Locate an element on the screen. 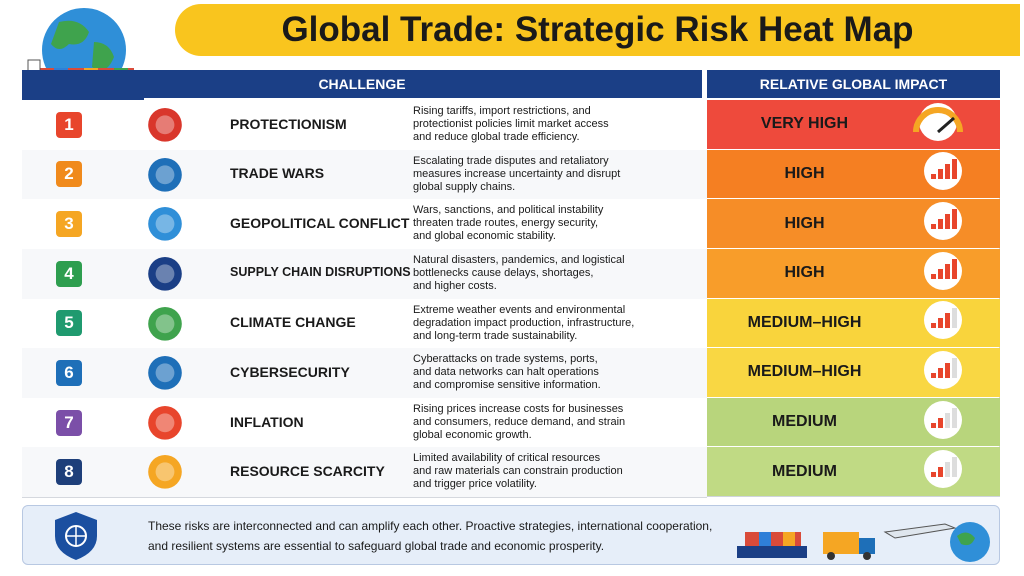 Image resolution: width=1024 pixels, height=576 pixels. transport-icon is located at coordinates (863, 542).